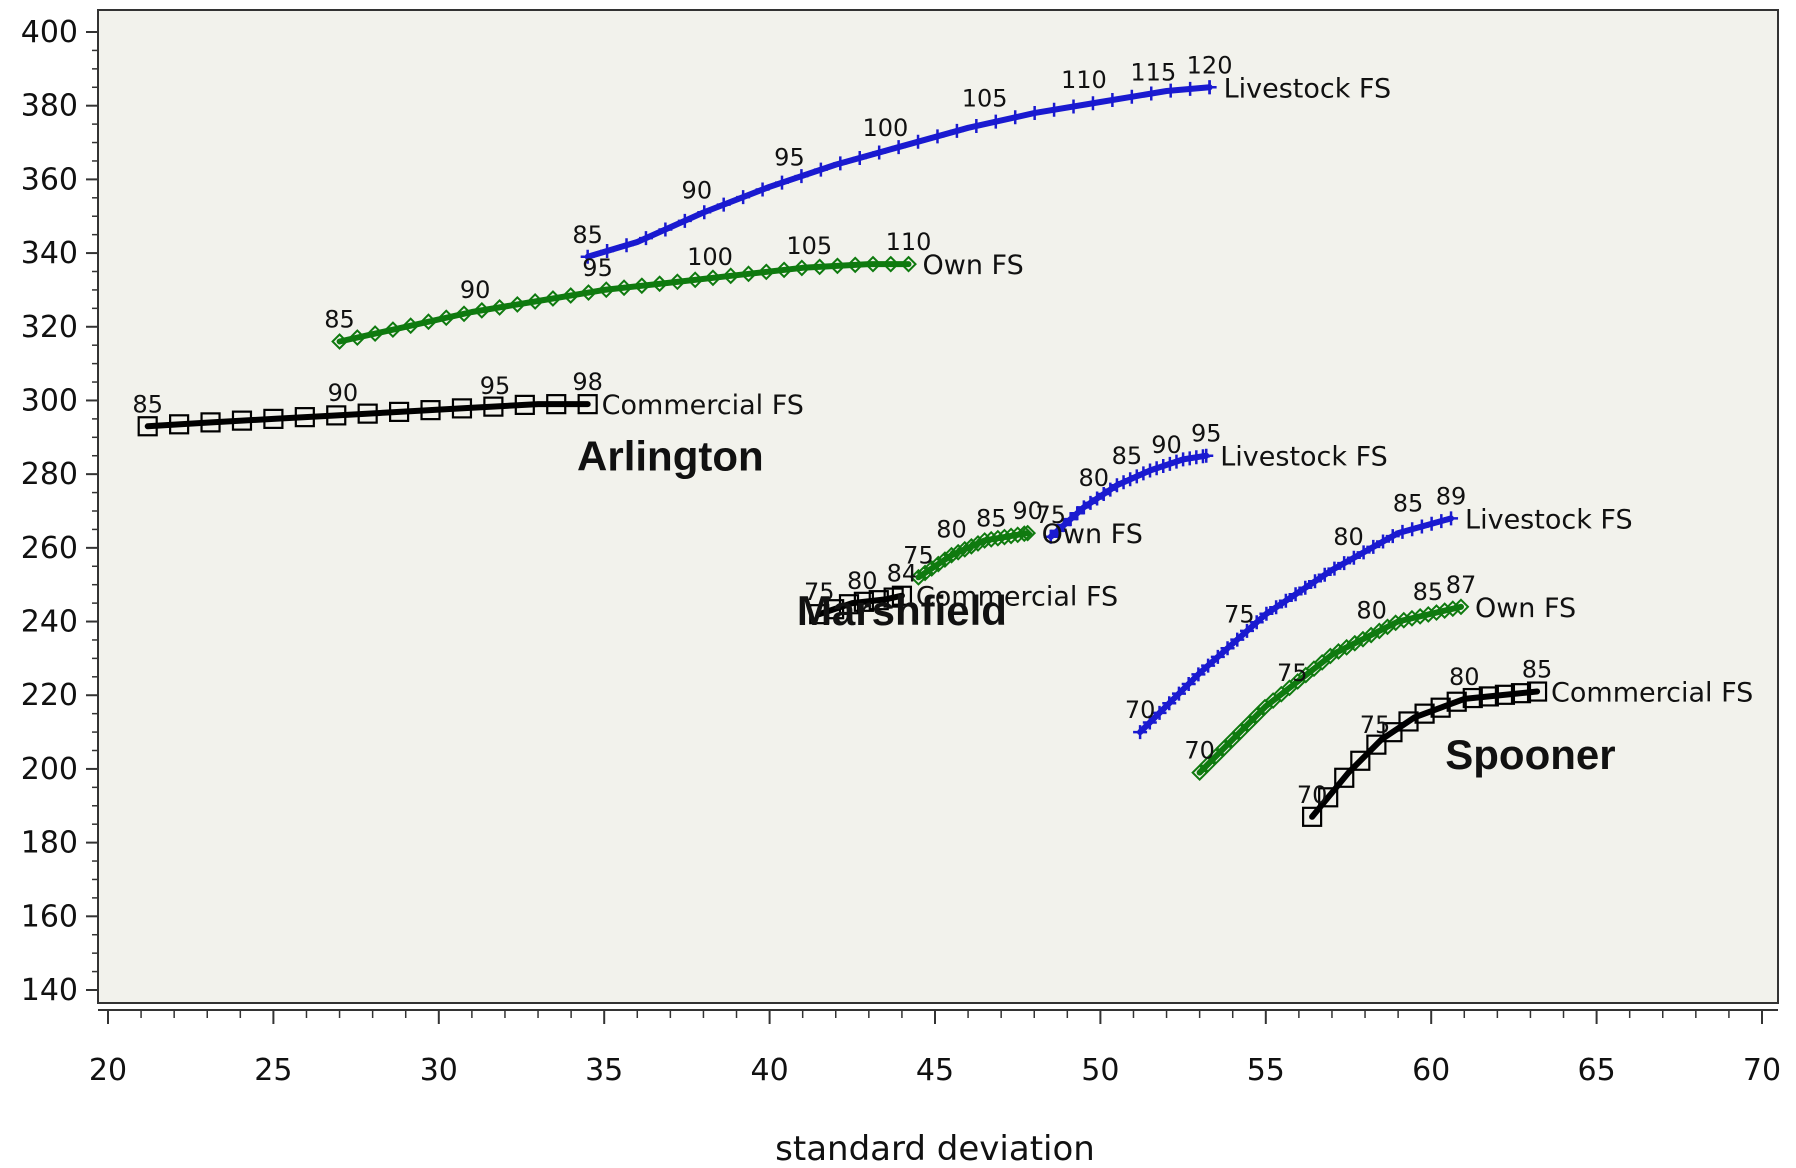 This screenshot has height=1168, width=1796. What do you see at coordinates (49, 179) in the screenshot?
I see `y-tick-label: 360` at bounding box center [49, 179].